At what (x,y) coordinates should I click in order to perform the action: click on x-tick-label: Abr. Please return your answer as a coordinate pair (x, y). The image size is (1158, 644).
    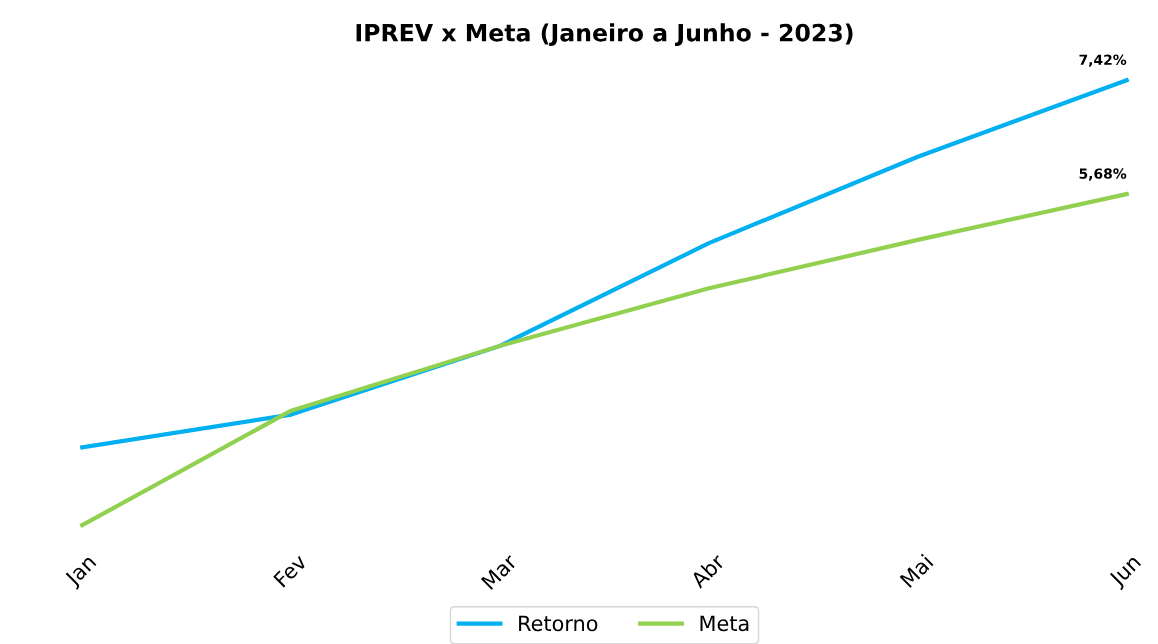
    Looking at the image, I should click on (707, 571).